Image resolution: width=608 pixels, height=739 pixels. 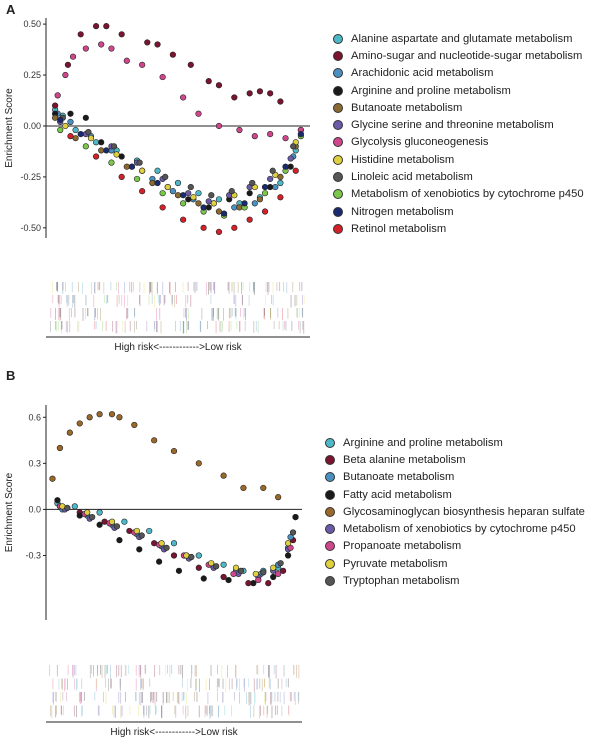 I want to click on legend-label: Arachidonic acid metabolism, so click(x=422, y=73).